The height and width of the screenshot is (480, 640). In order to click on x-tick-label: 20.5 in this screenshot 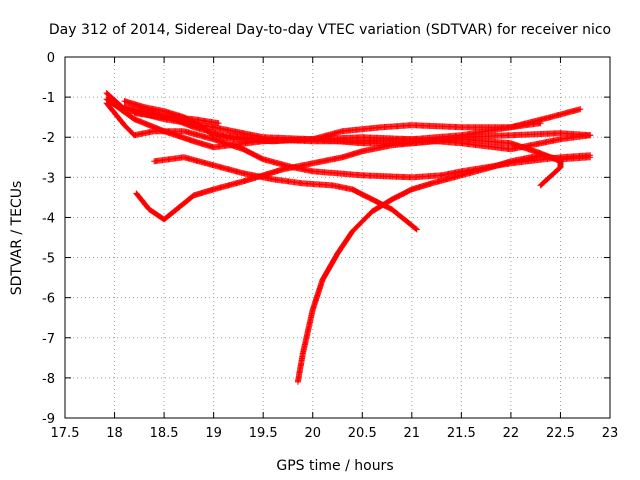, I will do `click(362, 433)`.